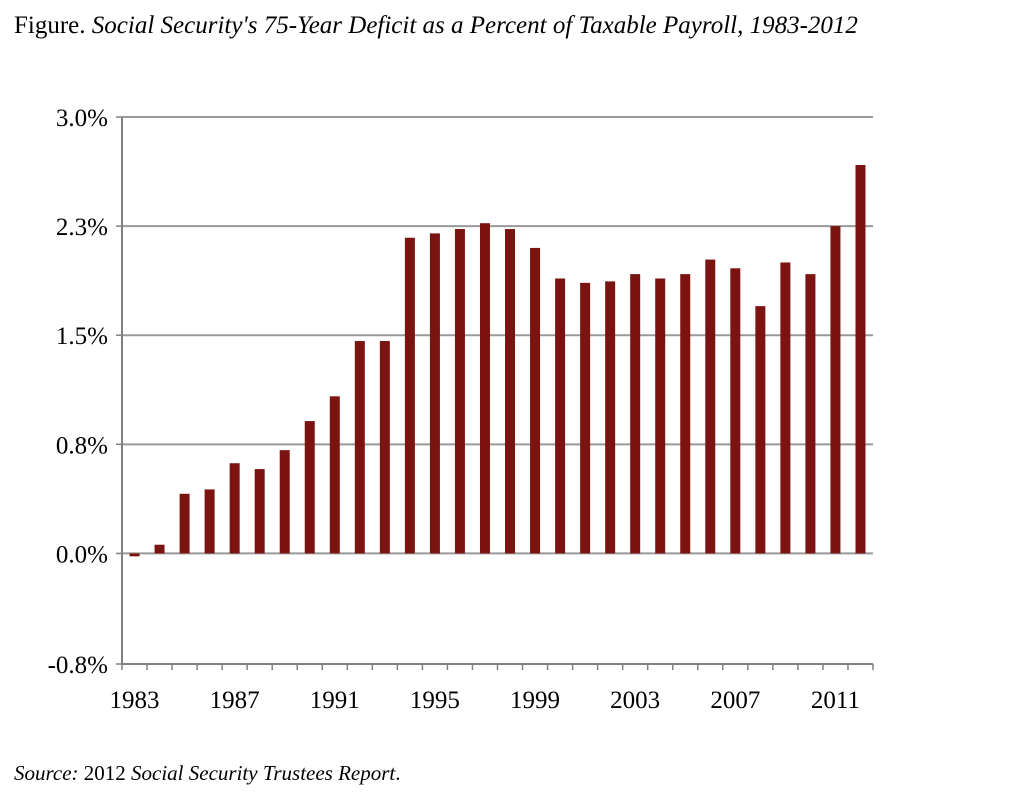 This screenshot has width=1024, height=795. Describe the element at coordinates (359, 447) in the screenshot. I see `bar-1992` at that location.